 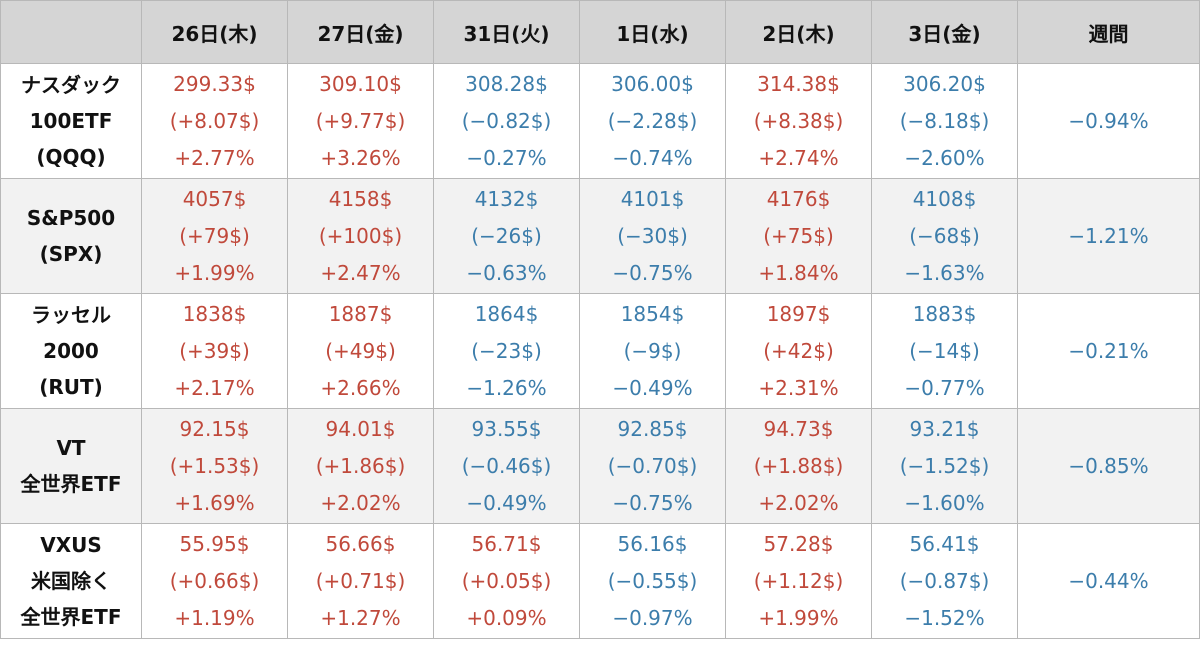 I want to click on price-value: 4101$, so click(x=652, y=198).